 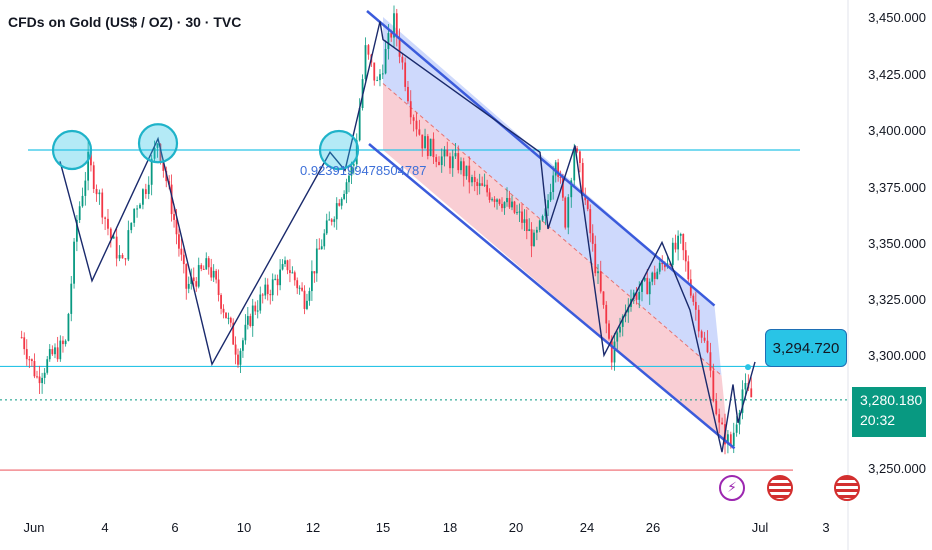 What do you see at coordinates (897, 130) in the screenshot?
I see `price-tick: 3,400.000` at bounding box center [897, 130].